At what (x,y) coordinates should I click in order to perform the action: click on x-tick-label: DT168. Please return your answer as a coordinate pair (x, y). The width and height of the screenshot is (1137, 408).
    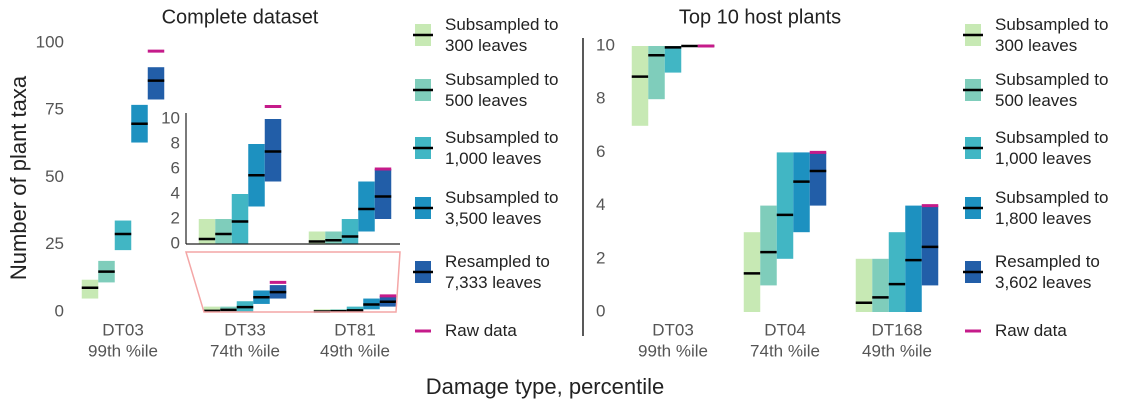
    Looking at the image, I should click on (896, 329).